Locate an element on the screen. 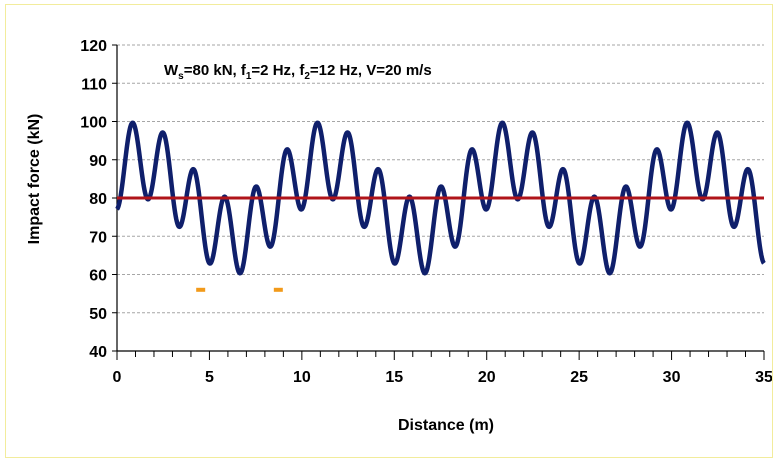  x-axis-title: Distance (m) is located at coordinates (446, 425).